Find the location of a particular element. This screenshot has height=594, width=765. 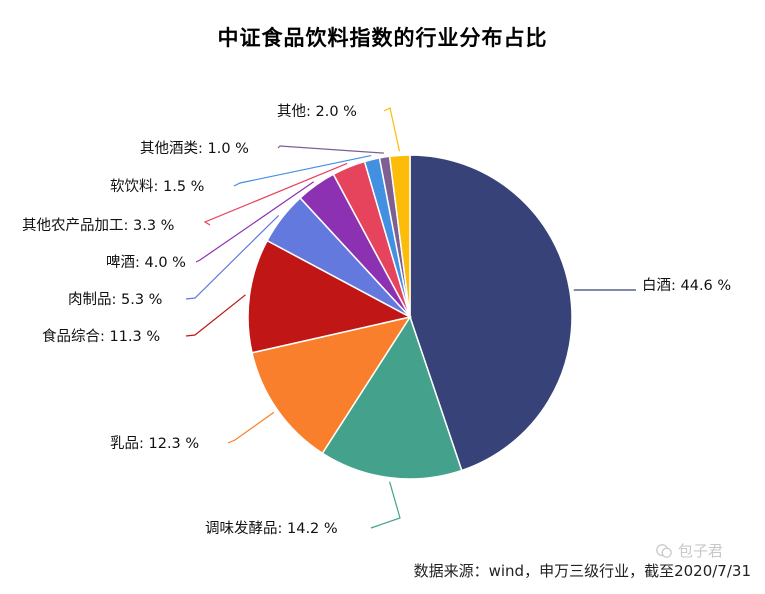

pie-slice-调味发酵品 is located at coordinates (392, 397).